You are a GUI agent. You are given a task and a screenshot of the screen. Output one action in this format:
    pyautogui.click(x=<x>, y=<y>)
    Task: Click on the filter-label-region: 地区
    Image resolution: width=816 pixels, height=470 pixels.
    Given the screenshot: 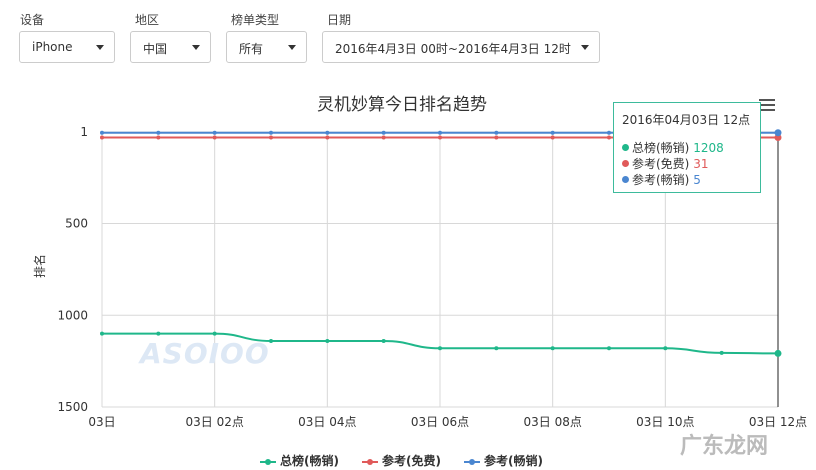 What is the action you would take?
    pyautogui.click(x=147, y=20)
    